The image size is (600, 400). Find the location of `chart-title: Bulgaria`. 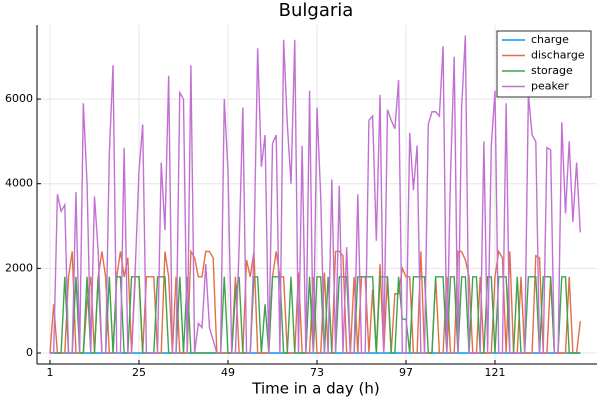

chart-title: Bulgaria is located at coordinates (316, 10).